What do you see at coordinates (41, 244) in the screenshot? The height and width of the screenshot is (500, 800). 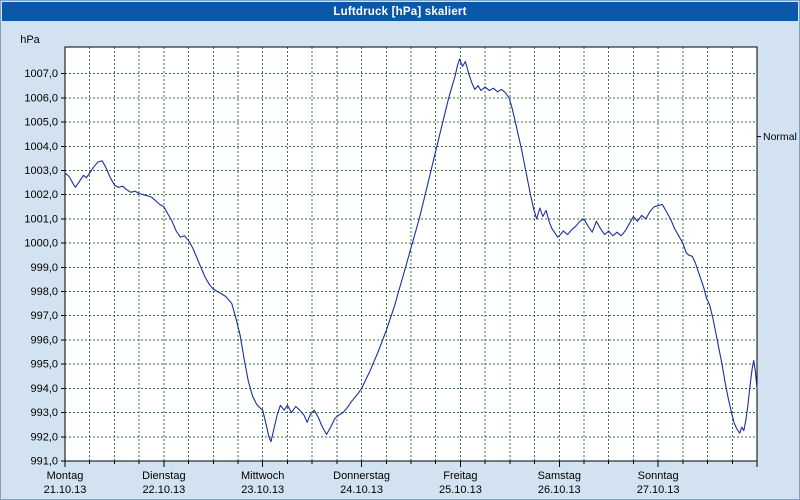 I see `y-tick-label: 1000,0` at bounding box center [41, 244].